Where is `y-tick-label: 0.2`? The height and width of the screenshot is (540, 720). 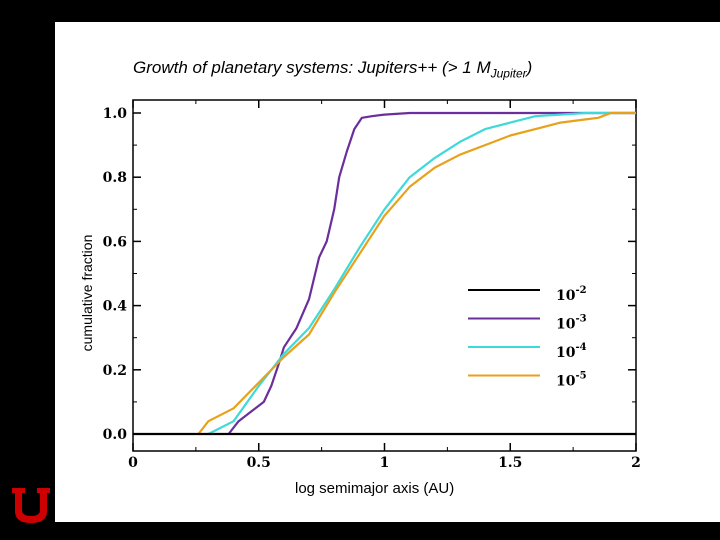 y-tick-label: 0.2 is located at coordinates (115, 371).